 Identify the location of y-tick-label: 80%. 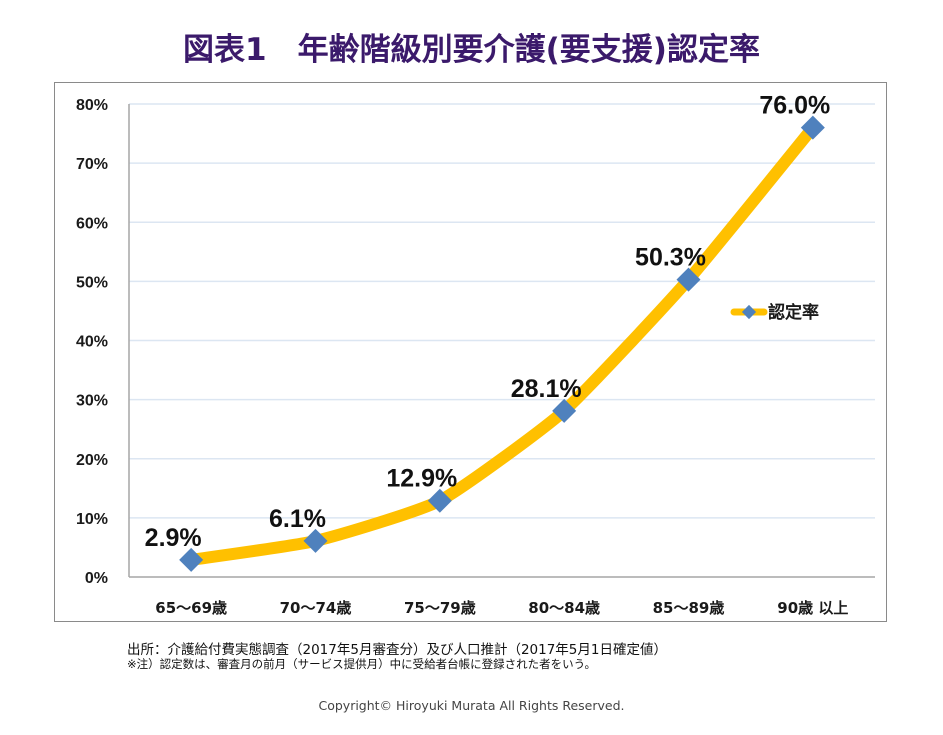
(92, 105).